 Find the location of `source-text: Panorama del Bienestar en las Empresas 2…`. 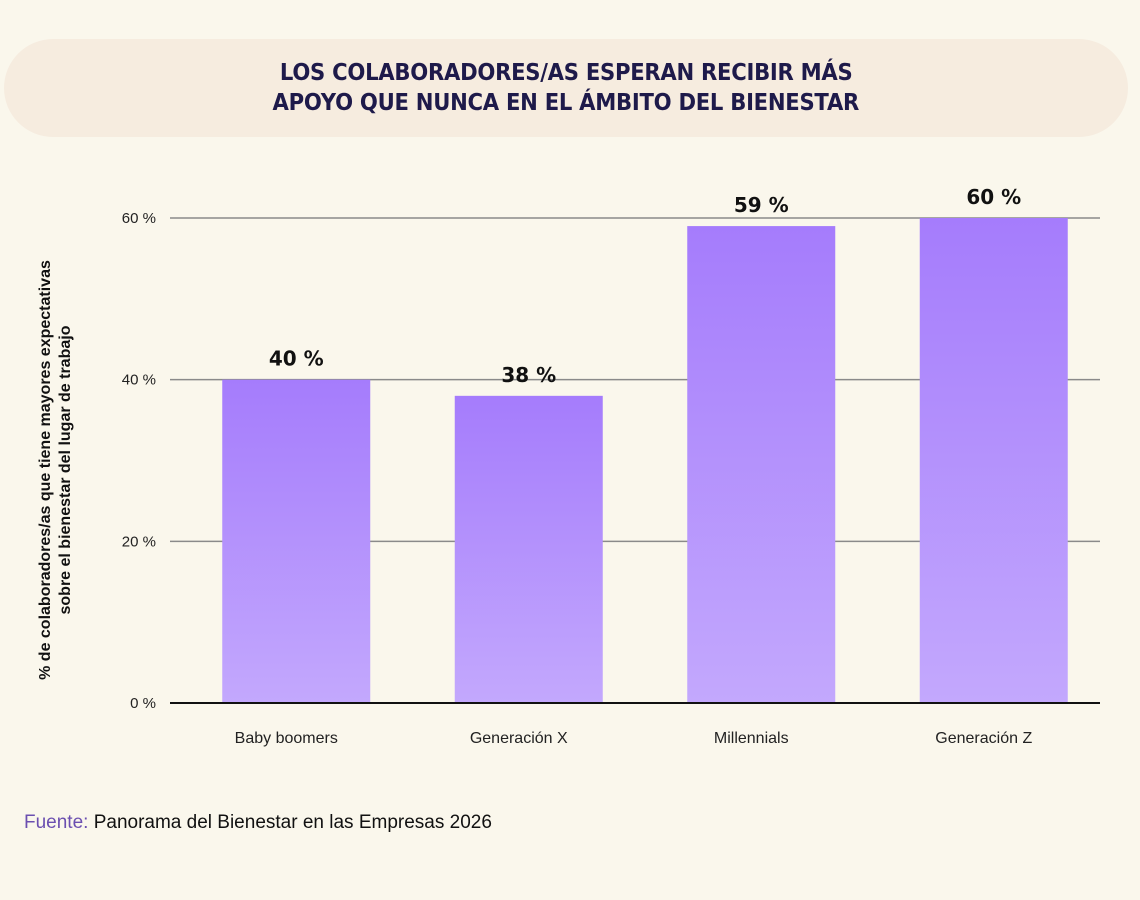

source-text: Panorama del Bienestar en las Empresas 2… is located at coordinates (290, 822).